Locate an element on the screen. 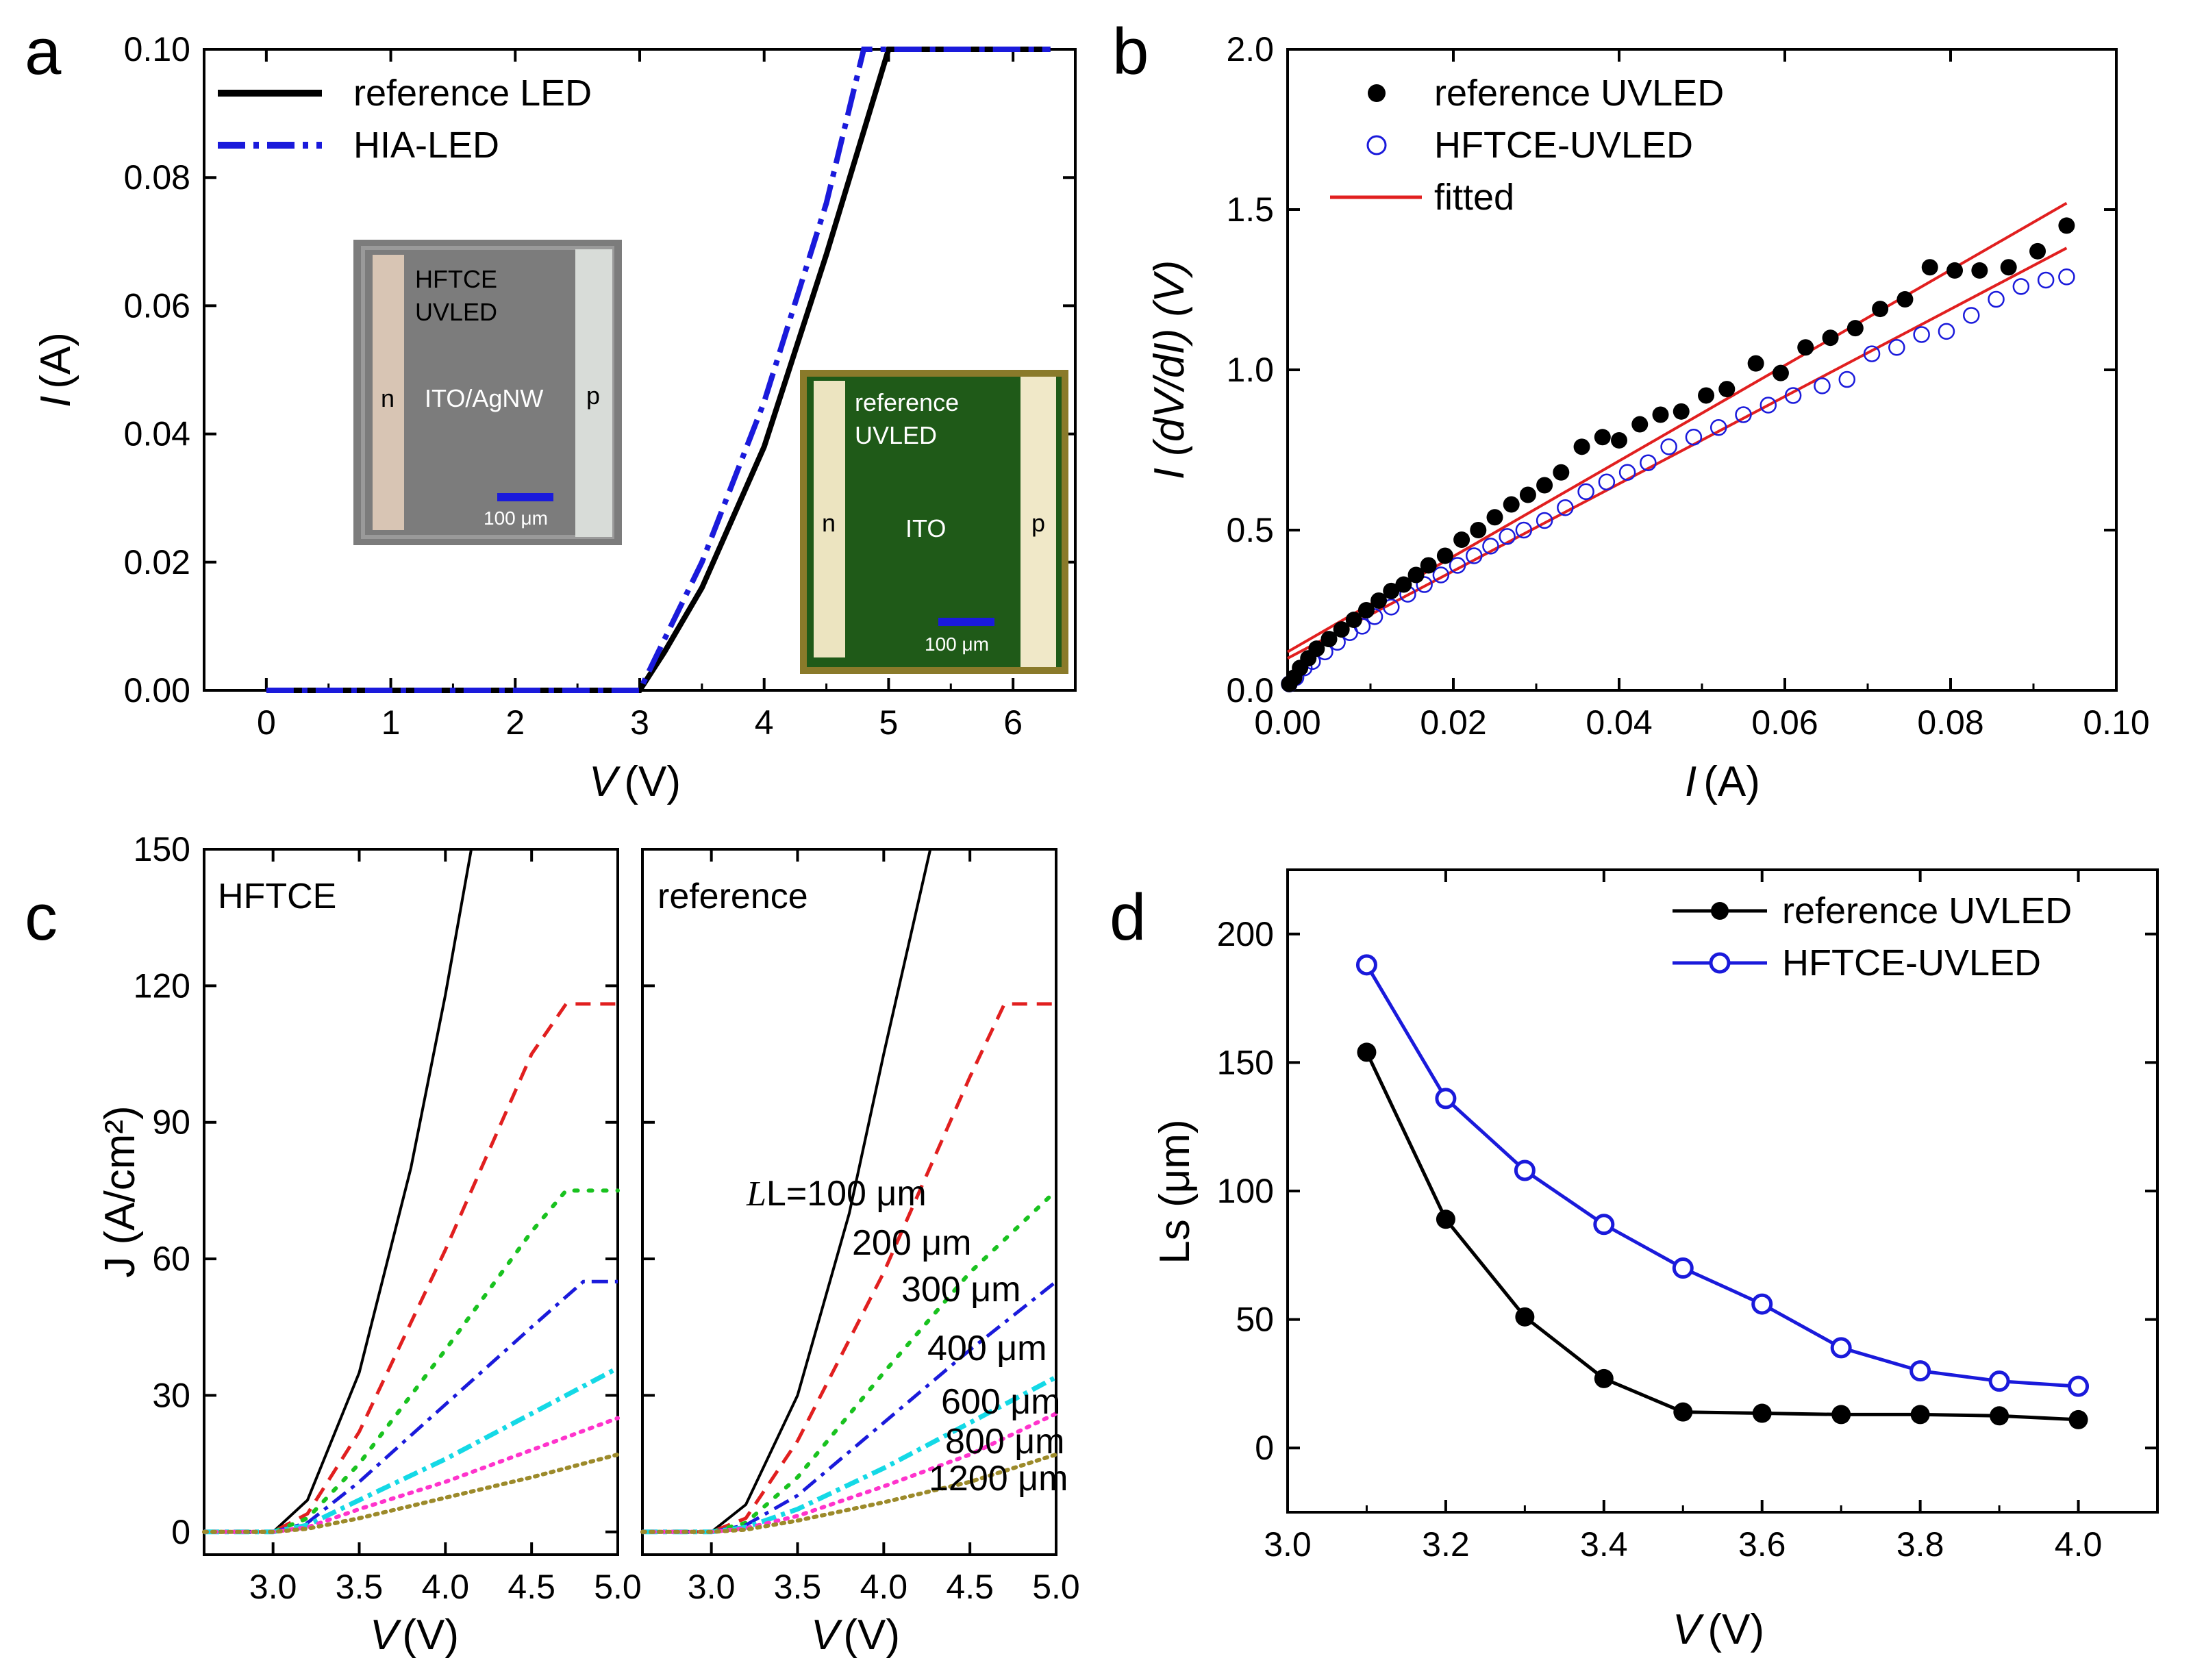 This screenshot has height=1680, width=2204. legend-label-d-reference: reference UVLED is located at coordinates (1927, 910).